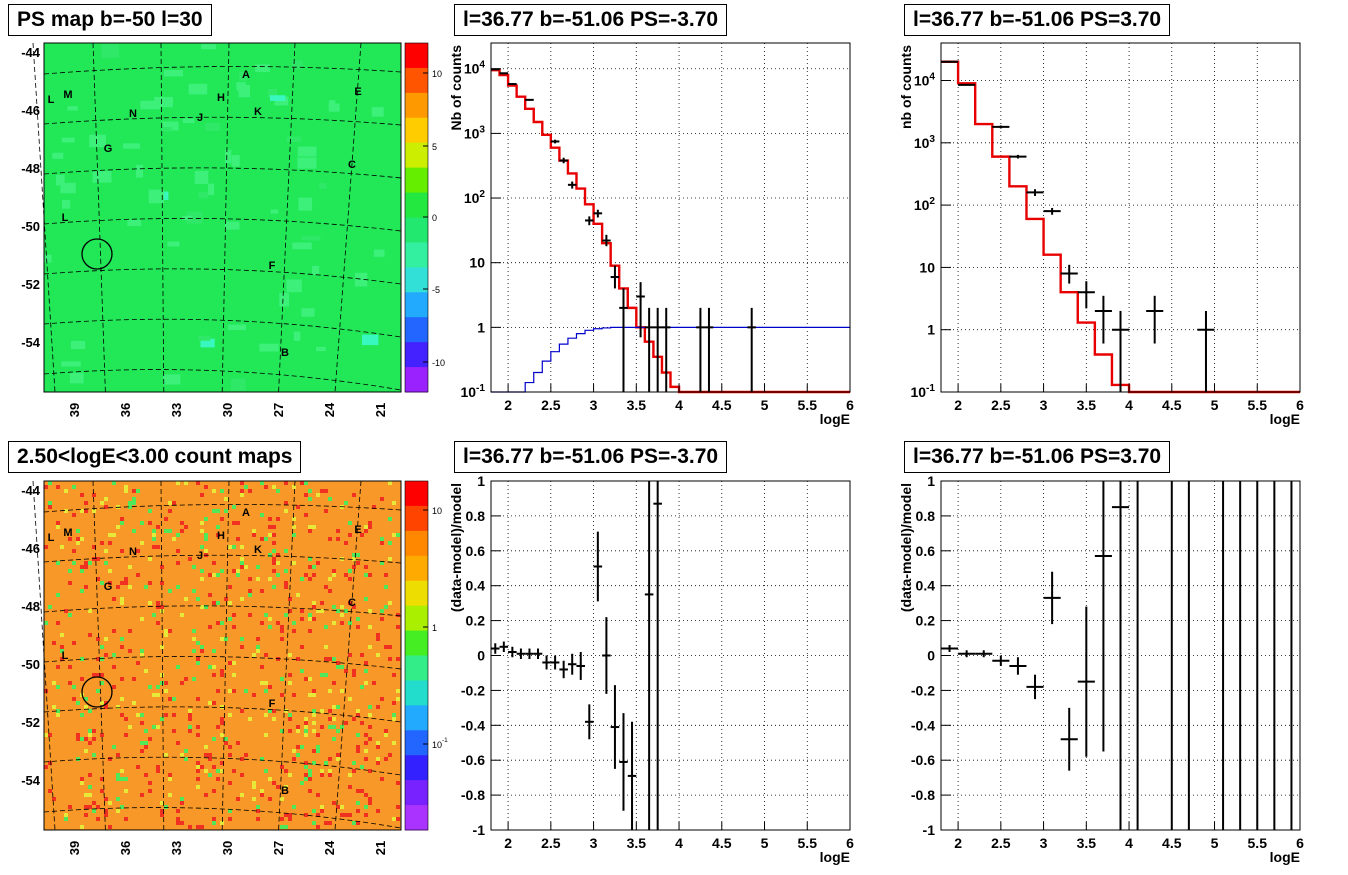  I want to click on map-pixels, so click(222, 655).